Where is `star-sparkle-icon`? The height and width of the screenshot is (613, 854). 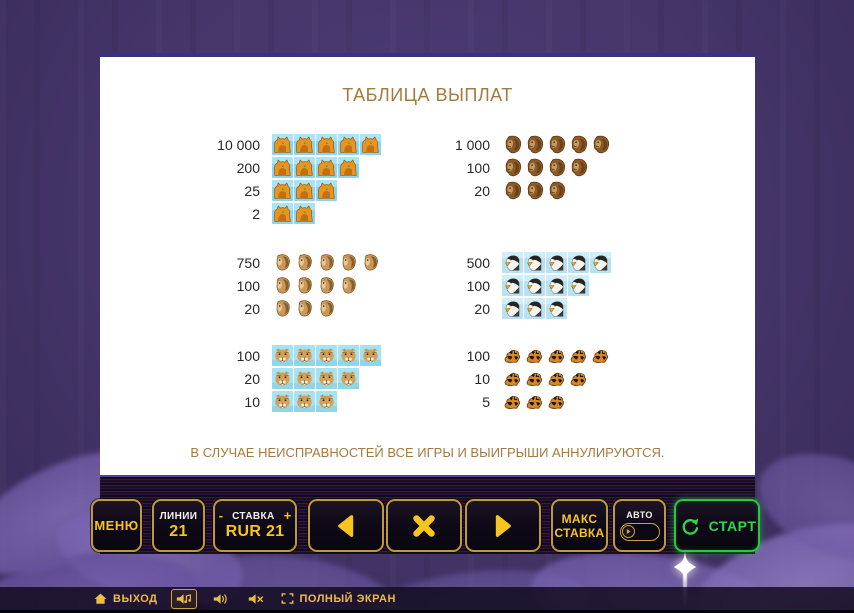 star-sparkle-icon is located at coordinates (685, 567).